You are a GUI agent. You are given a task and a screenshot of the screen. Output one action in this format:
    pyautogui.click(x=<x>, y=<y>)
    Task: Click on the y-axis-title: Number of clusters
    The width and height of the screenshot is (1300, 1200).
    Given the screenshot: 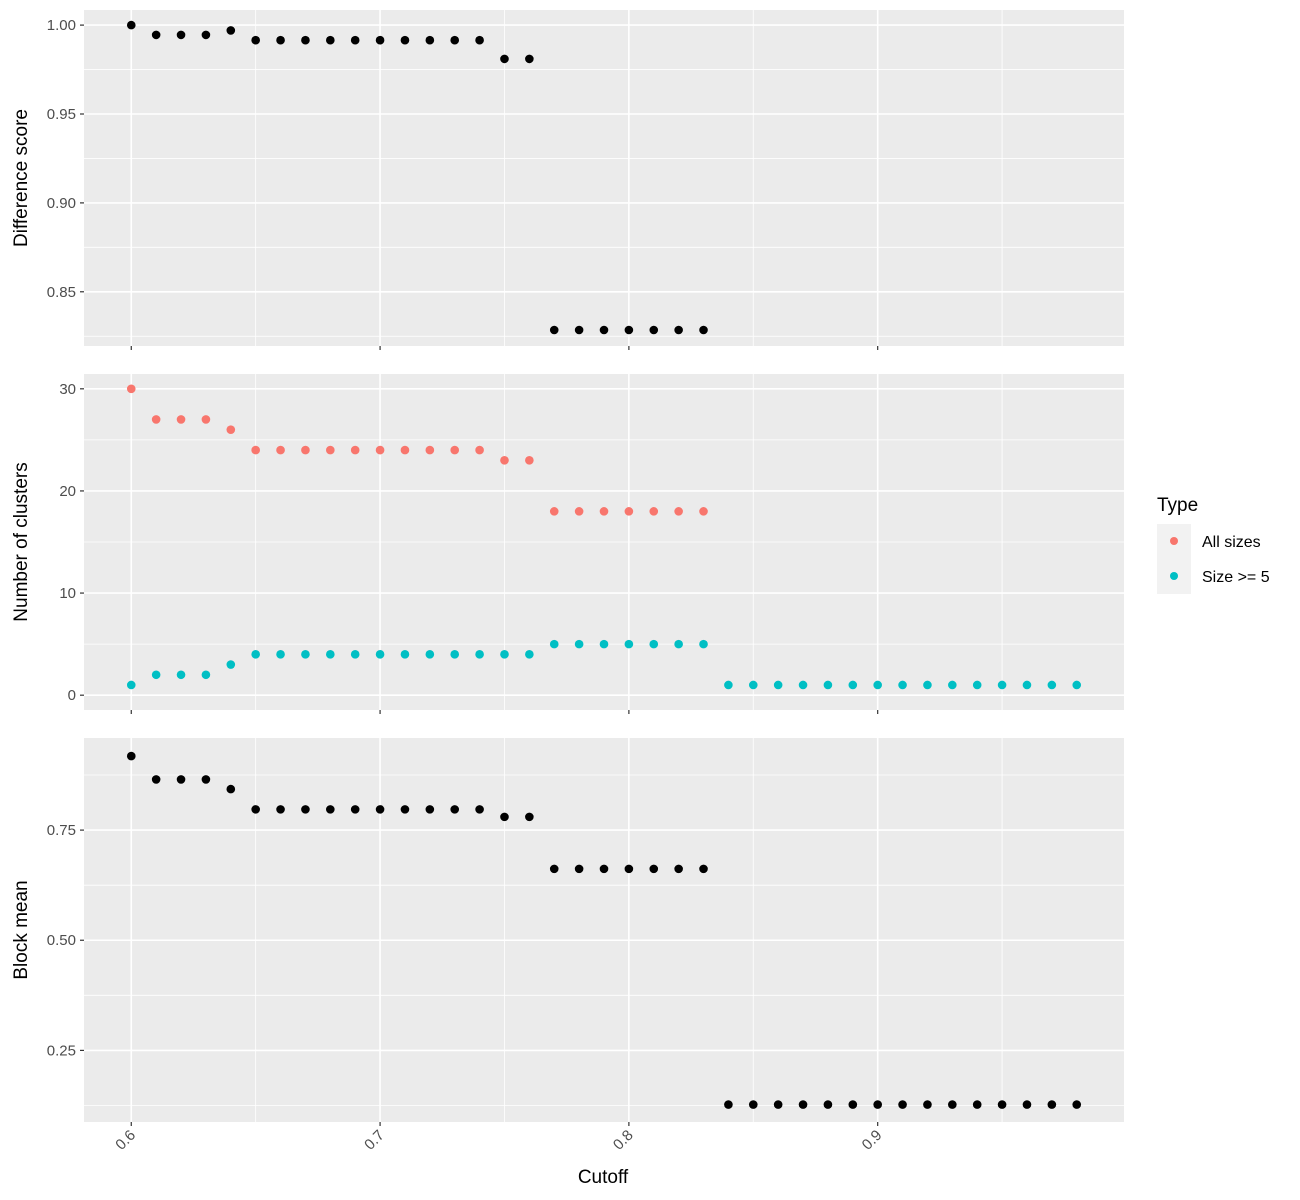 What is the action you would take?
    pyautogui.click(x=21, y=541)
    